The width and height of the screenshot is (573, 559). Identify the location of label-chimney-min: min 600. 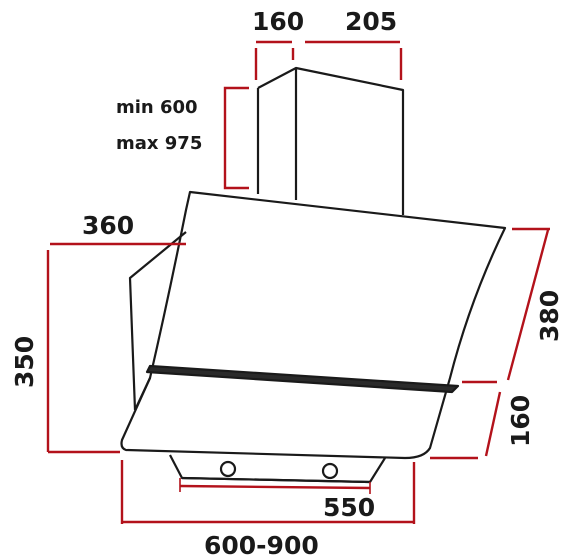
(157, 107).